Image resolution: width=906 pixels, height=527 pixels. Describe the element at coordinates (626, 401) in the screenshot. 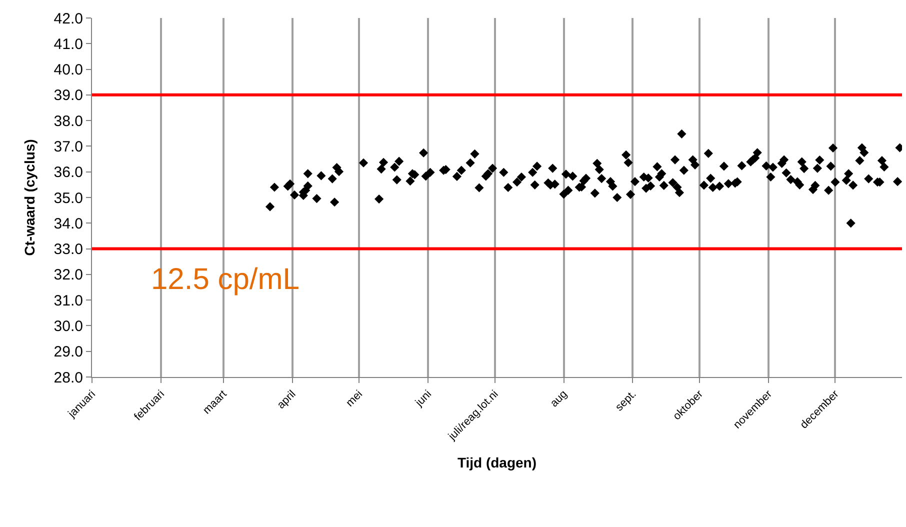

I see `x-tick-label: sept.` at that location.